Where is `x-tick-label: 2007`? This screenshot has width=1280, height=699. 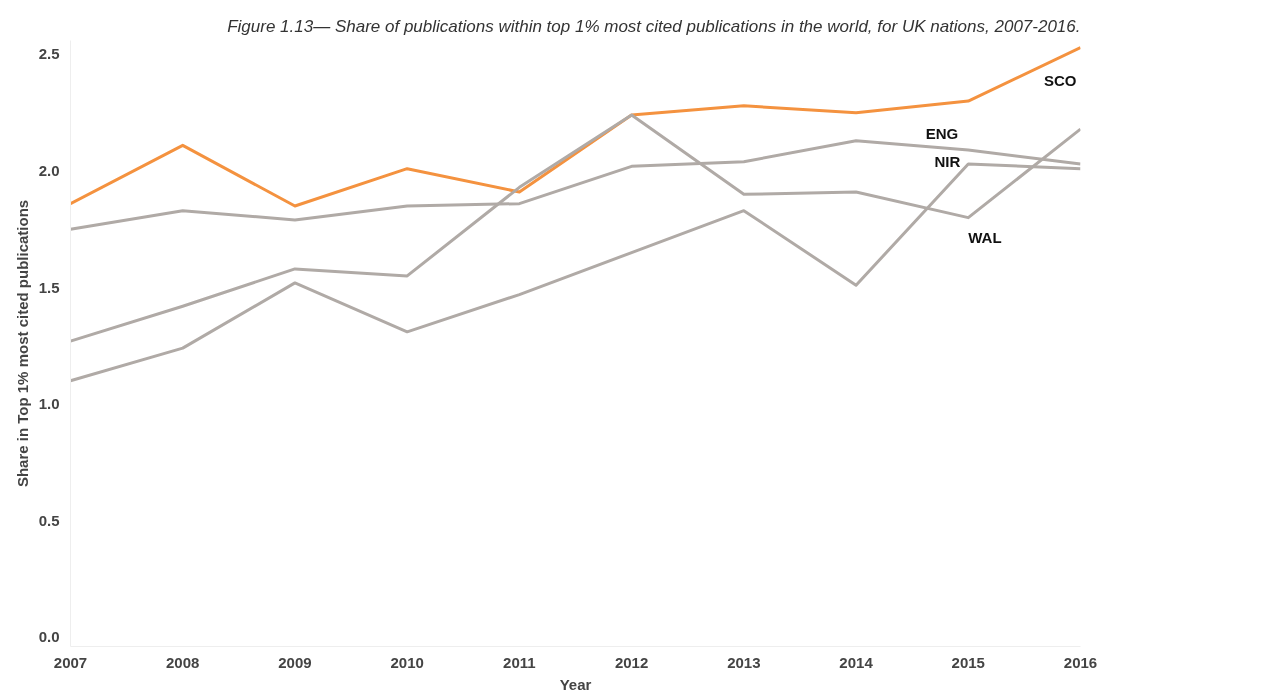
x-tick-label: 2007 is located at coordinates (70, 662).